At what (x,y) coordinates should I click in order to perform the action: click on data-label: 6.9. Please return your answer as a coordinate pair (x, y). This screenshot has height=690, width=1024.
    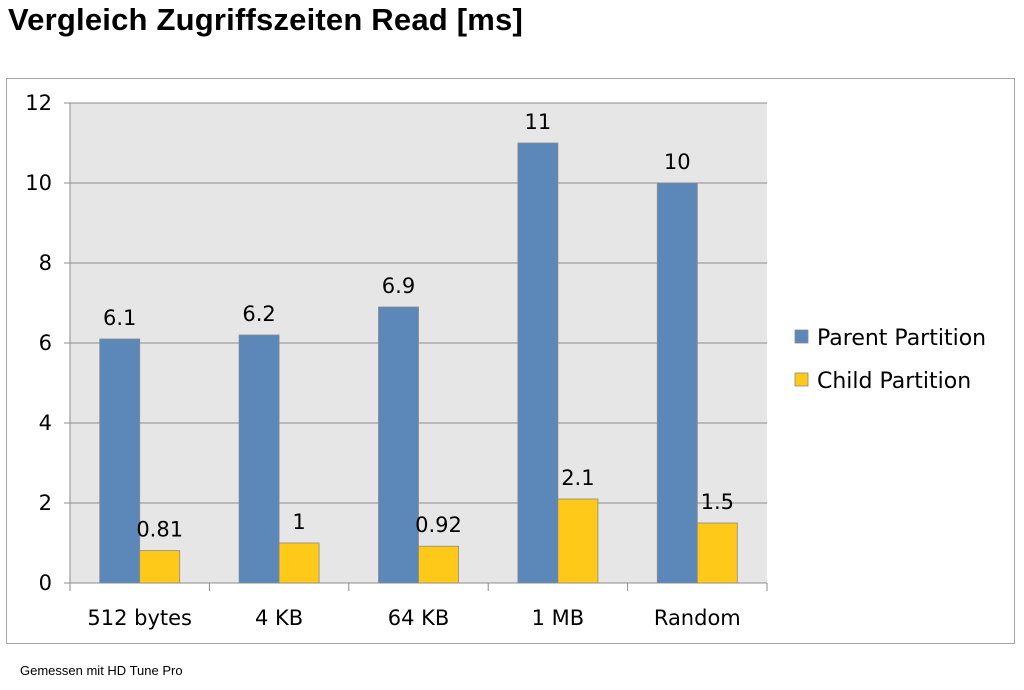
    Looking at the image, I should click on (398, 286).